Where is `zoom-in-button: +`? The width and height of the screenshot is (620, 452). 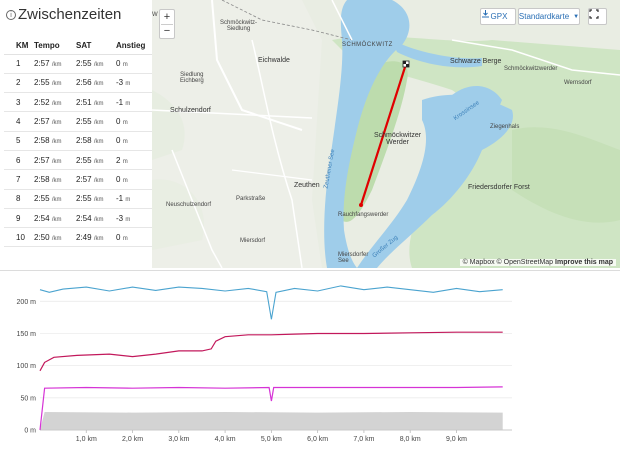 zoom-in-button: + is located at coordinates (167, 16).